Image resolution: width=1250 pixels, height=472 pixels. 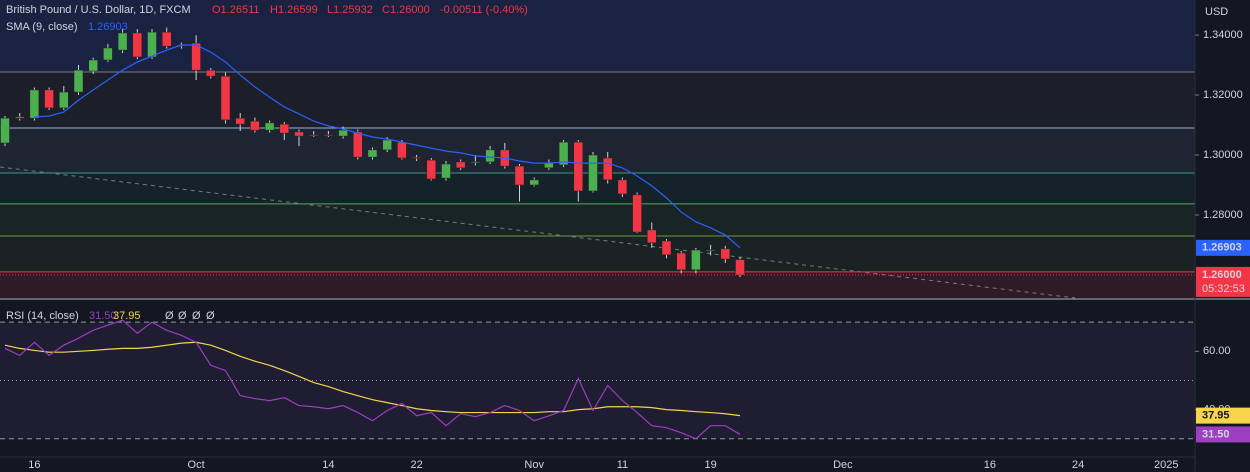 What do you see at coordinates (484, 10) in the screenshot?
I see `ohlc-change: -0.00511 (-0.40%)` at bounding box center [484, 10].